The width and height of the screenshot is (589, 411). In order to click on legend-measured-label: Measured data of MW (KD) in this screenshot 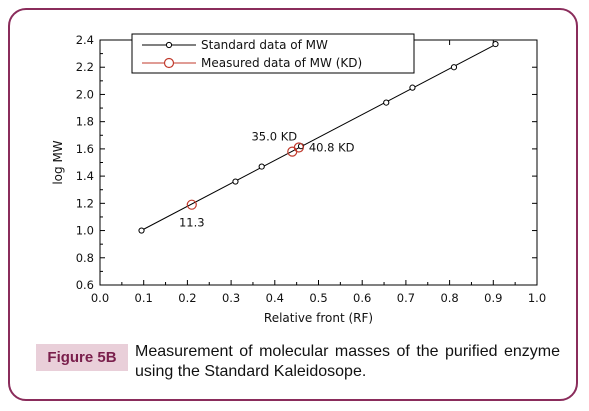, I will do `click(281, 63)`.